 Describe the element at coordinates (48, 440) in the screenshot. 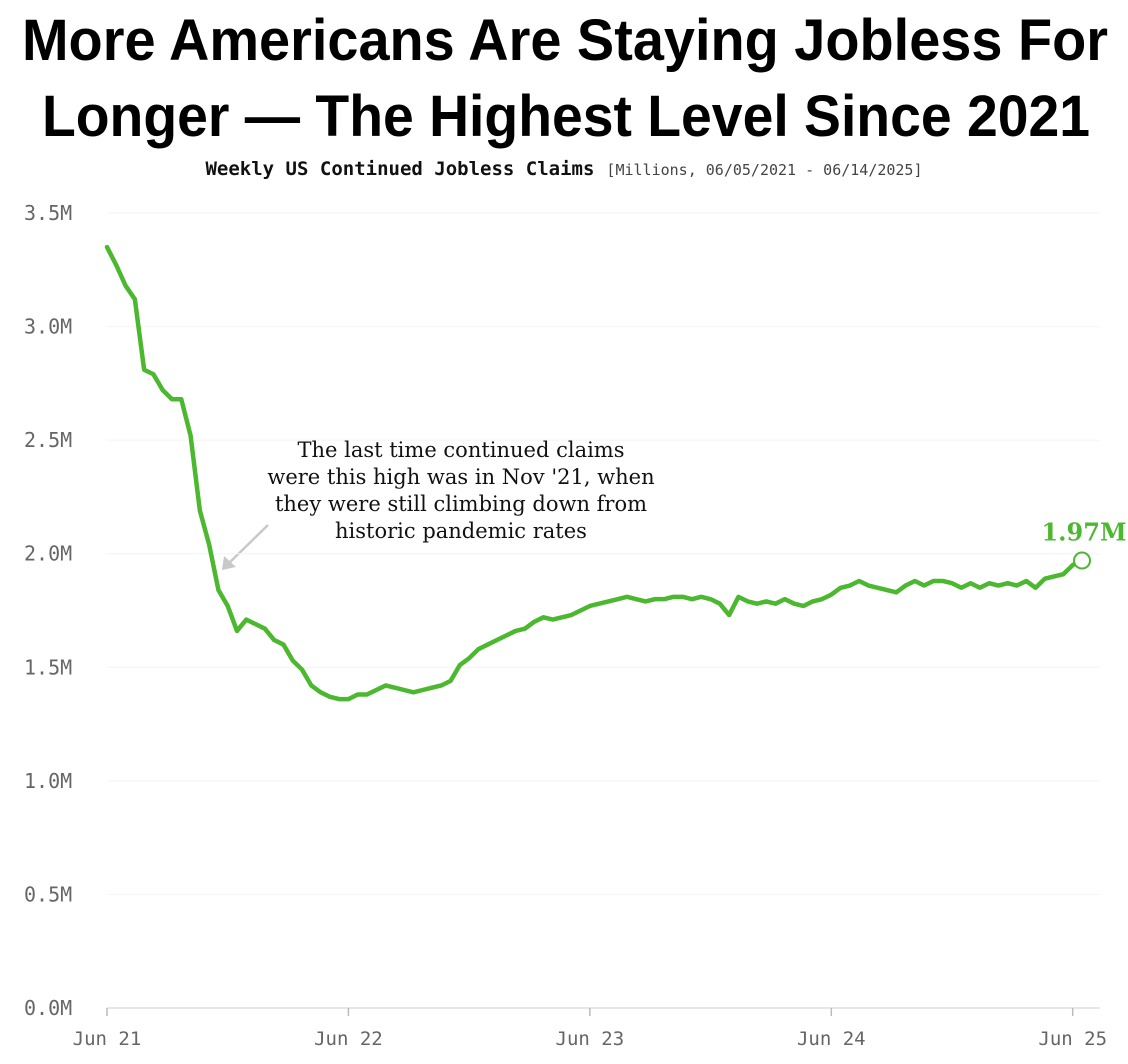

I see `y-tick-label: 2.5M` at that location.